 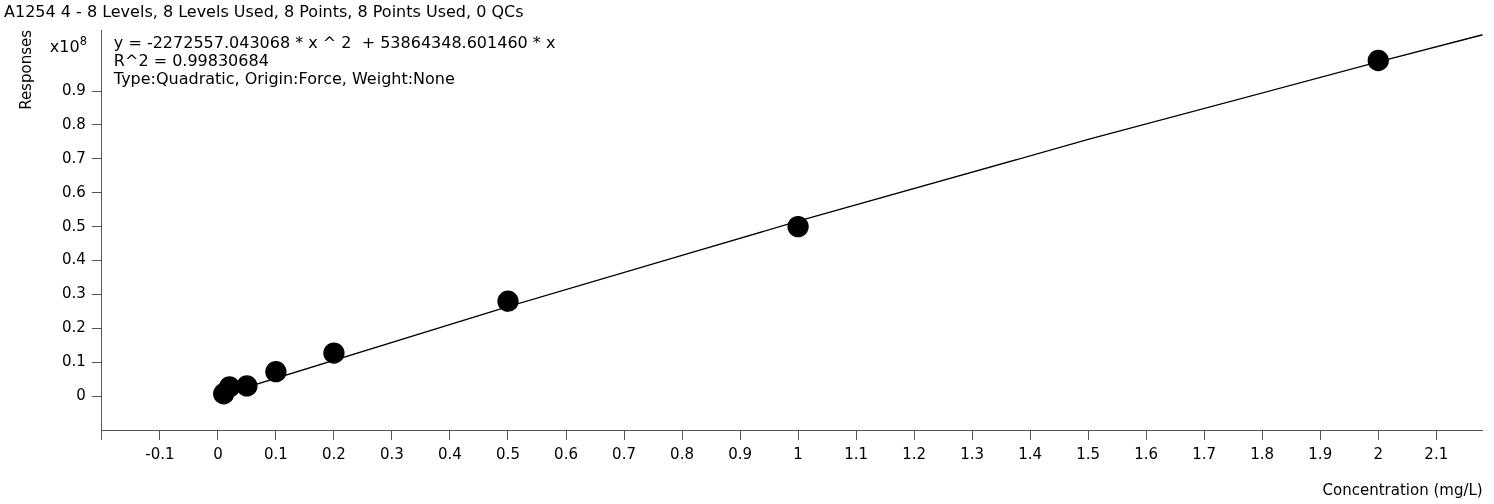 I want to click on y-tick-label: 0.8, so click(x=74, y=123).